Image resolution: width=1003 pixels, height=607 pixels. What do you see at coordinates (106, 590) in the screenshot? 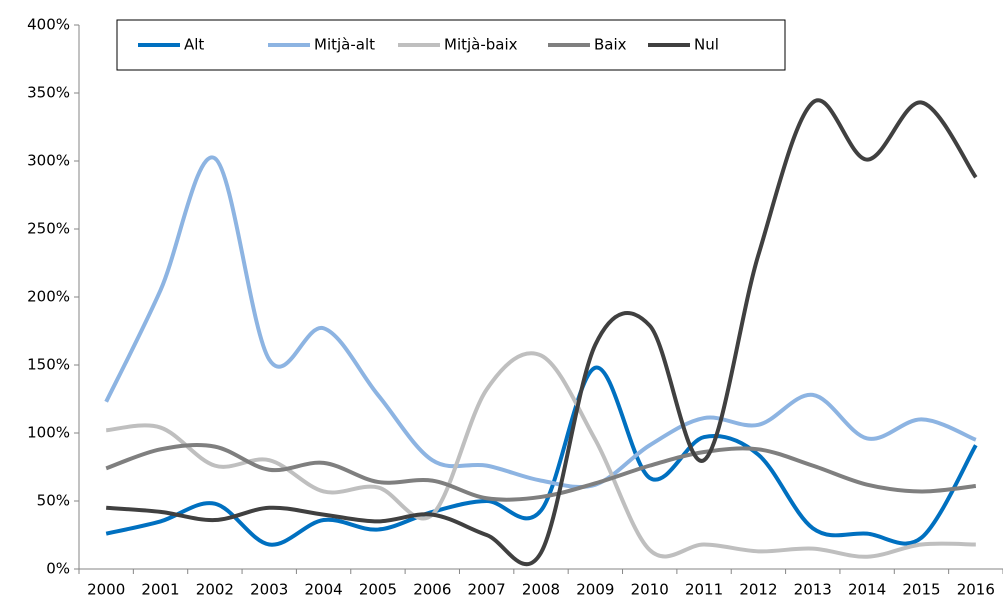
I see `x-tick-label: 2000` at bounding box center [106, 590].